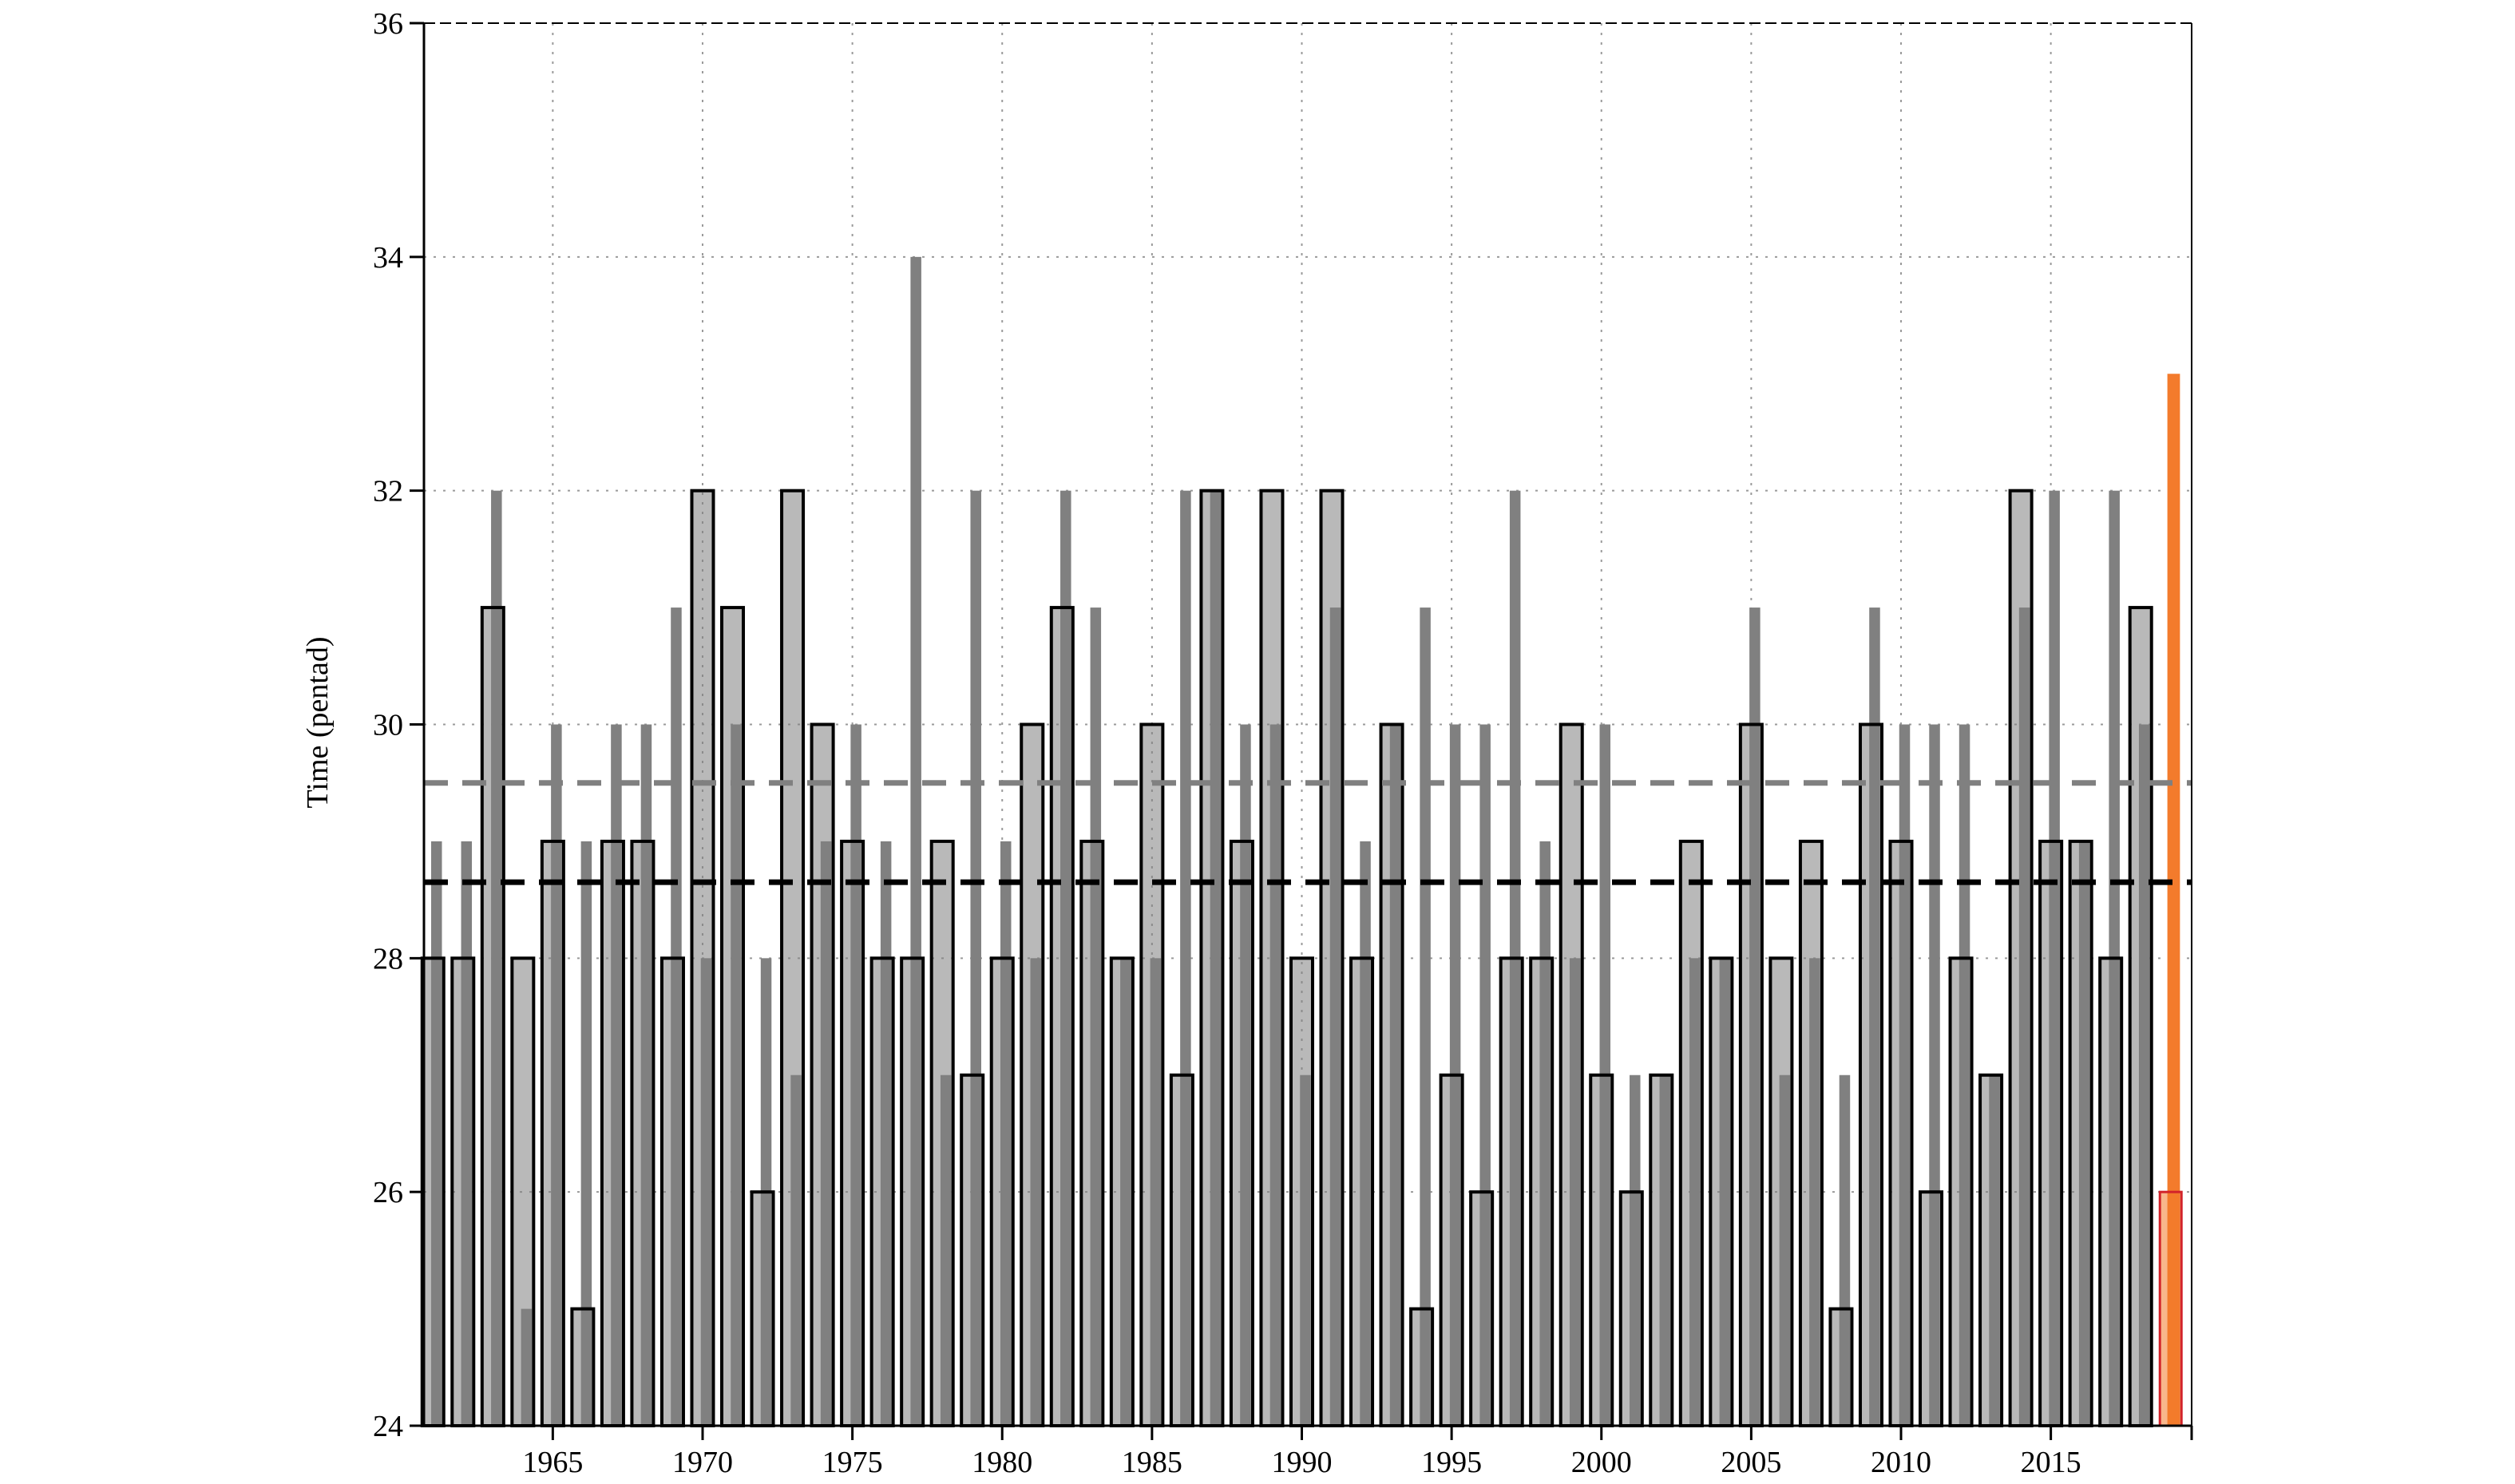 The width and height of the screenshot is (2515, 1484). Describe the element at coordinates (1002, 1462) in the screenshot. I see `x-tick-label: 1980` at that location.